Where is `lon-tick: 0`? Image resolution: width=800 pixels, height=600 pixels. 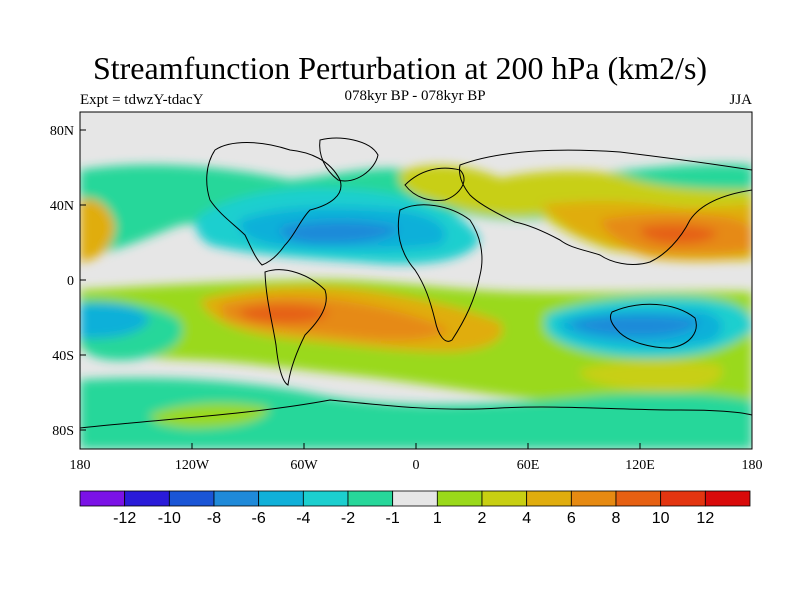
lon-tick: 0 is located at coordinates (416, 465).